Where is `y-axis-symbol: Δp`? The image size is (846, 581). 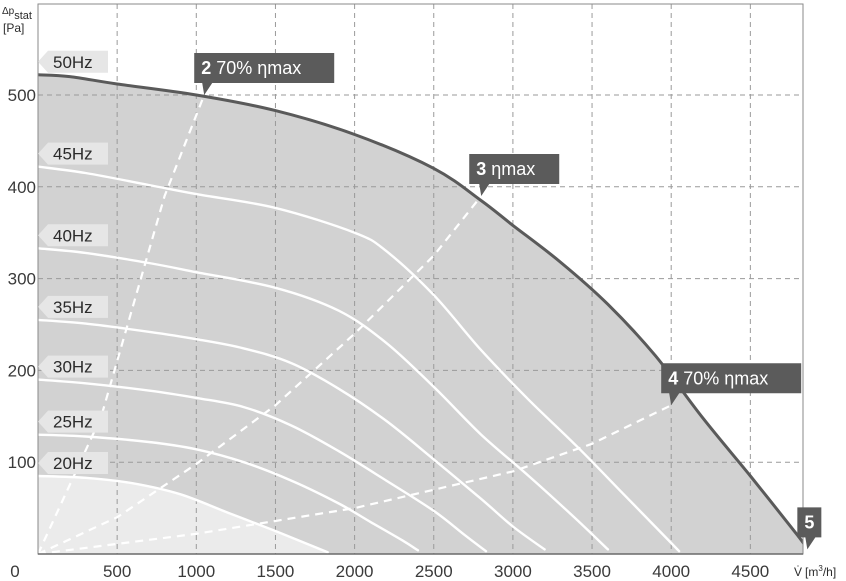
y-axis-symbol: Δp is located at coordinates (8, 11).